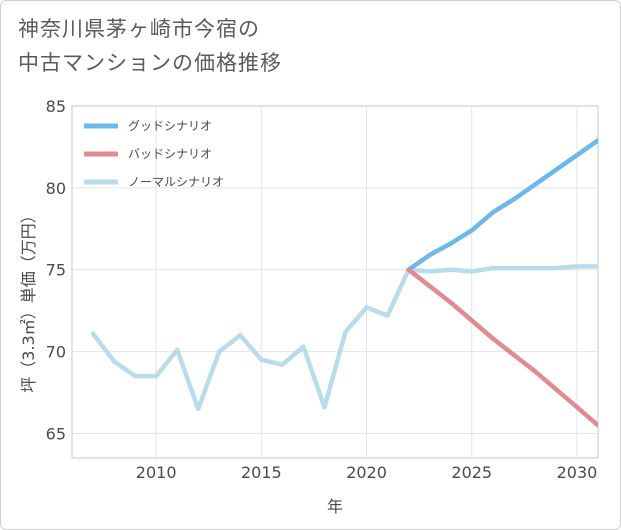 The width and height of the screenshot is (621, 530). What do you see at coordinates (577, 472) in the screenshot?
I see `x-tick-label: 2030` at bounding box center [577, 472].